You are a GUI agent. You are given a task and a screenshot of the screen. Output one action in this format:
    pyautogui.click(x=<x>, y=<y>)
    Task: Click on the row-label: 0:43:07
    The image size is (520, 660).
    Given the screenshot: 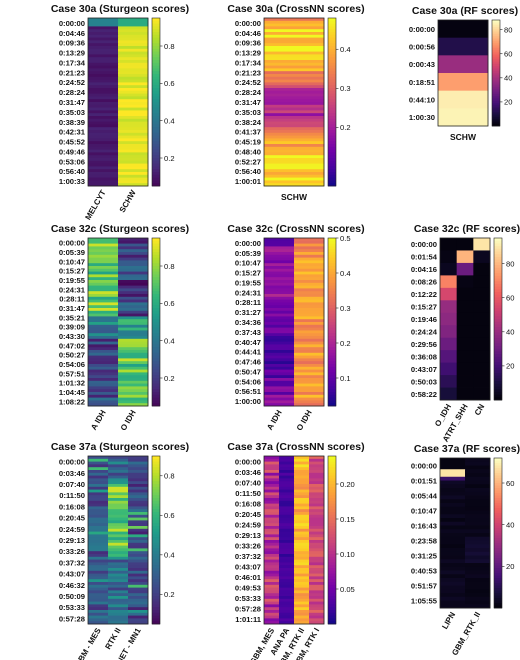 What is the action you would take?
    pyautogui.click(x=424, y=369)
    